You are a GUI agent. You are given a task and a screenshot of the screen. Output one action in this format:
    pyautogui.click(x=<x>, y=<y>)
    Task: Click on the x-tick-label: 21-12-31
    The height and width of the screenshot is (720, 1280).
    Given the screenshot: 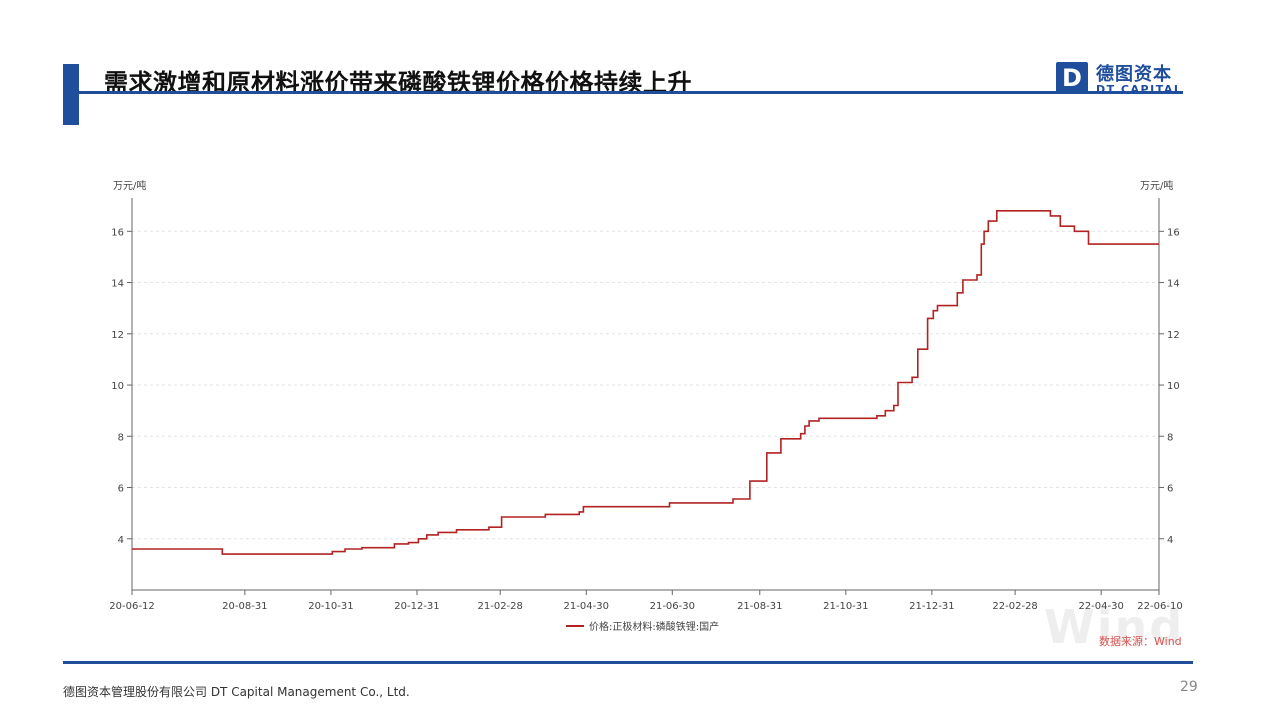 What is the action you would take?
    pyautogui.click(x=931, y=606)
    